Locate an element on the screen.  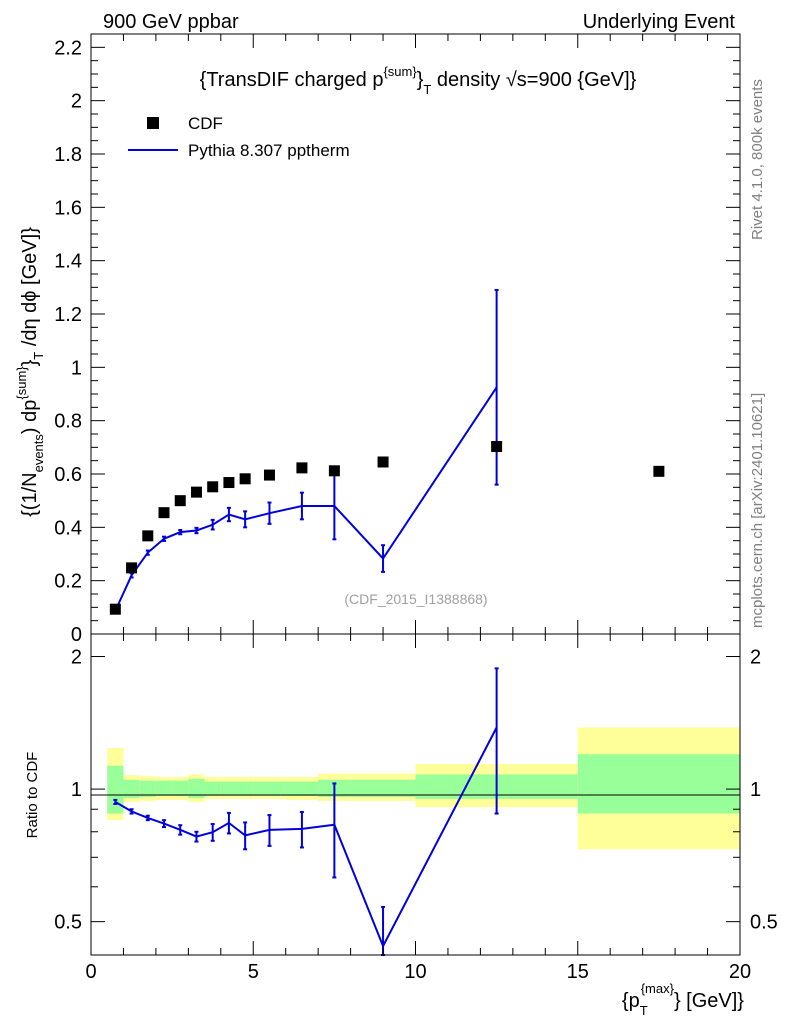
ratio-y-tick-label-right: 2 is located at coordinates (755, 658).